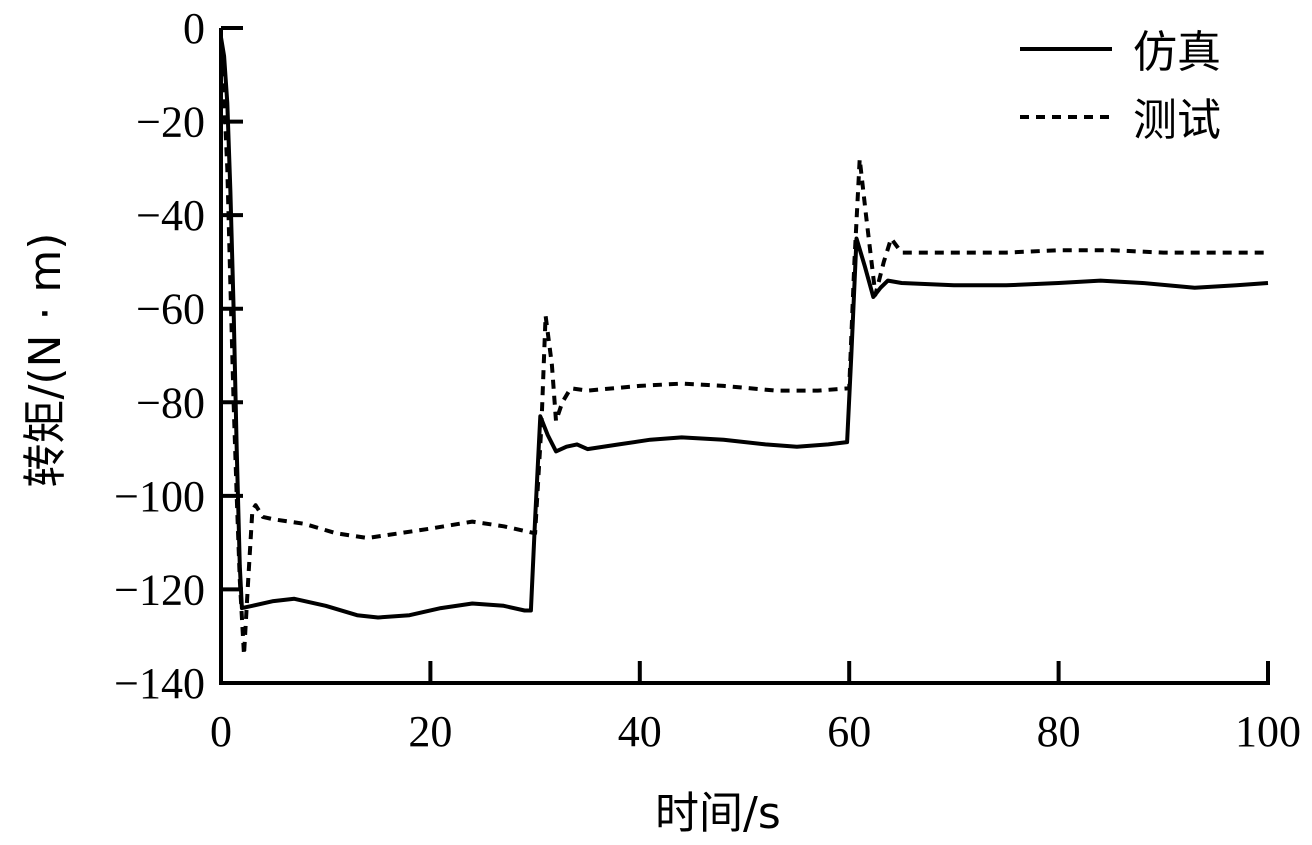 The width and height of the screenshot is (1312, 845). I want to click on y-tick-label: −140, so click(159, 683).